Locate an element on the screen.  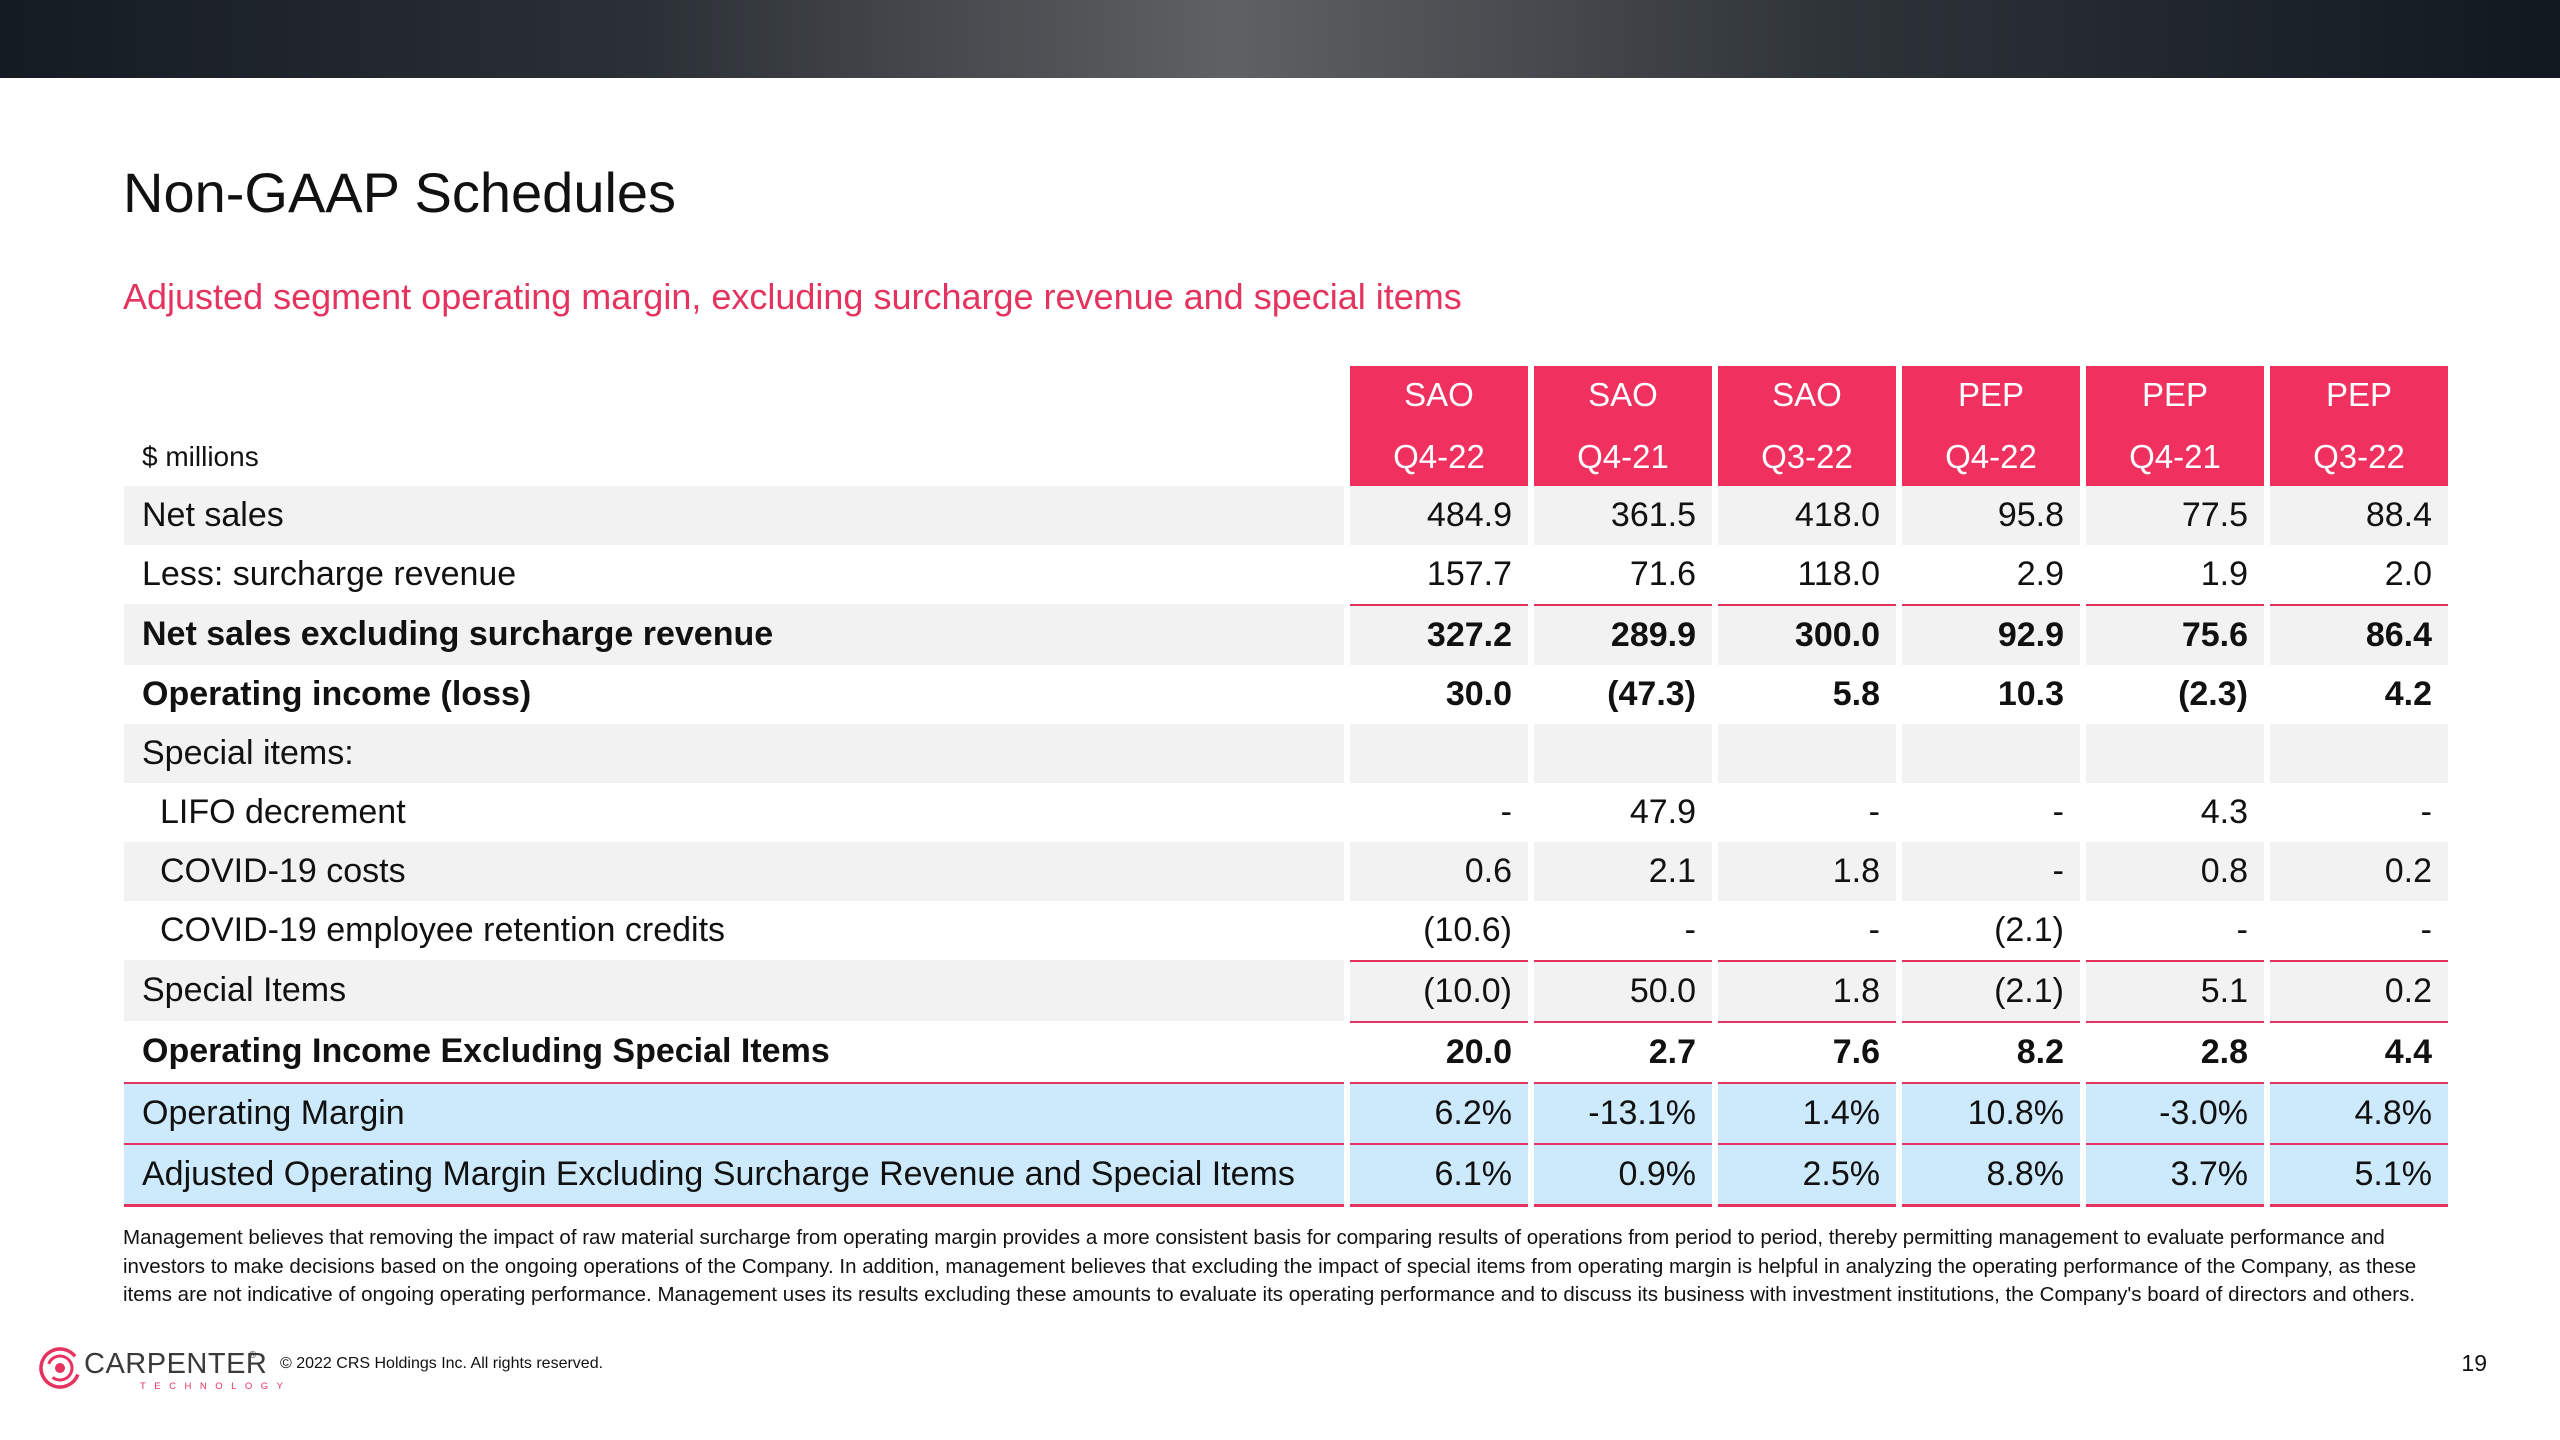
row-value: 47.9 is located at coordinates (1662, 812).